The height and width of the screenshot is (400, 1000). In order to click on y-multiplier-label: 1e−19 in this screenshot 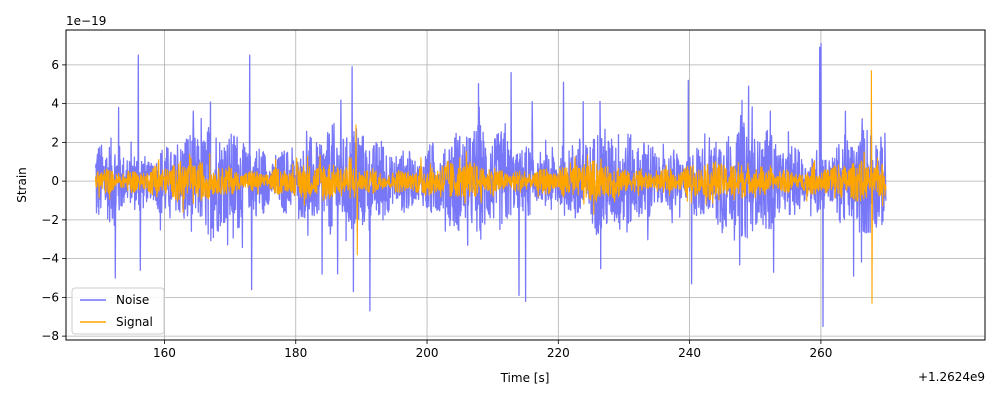, I will do `click(86, 21)`.